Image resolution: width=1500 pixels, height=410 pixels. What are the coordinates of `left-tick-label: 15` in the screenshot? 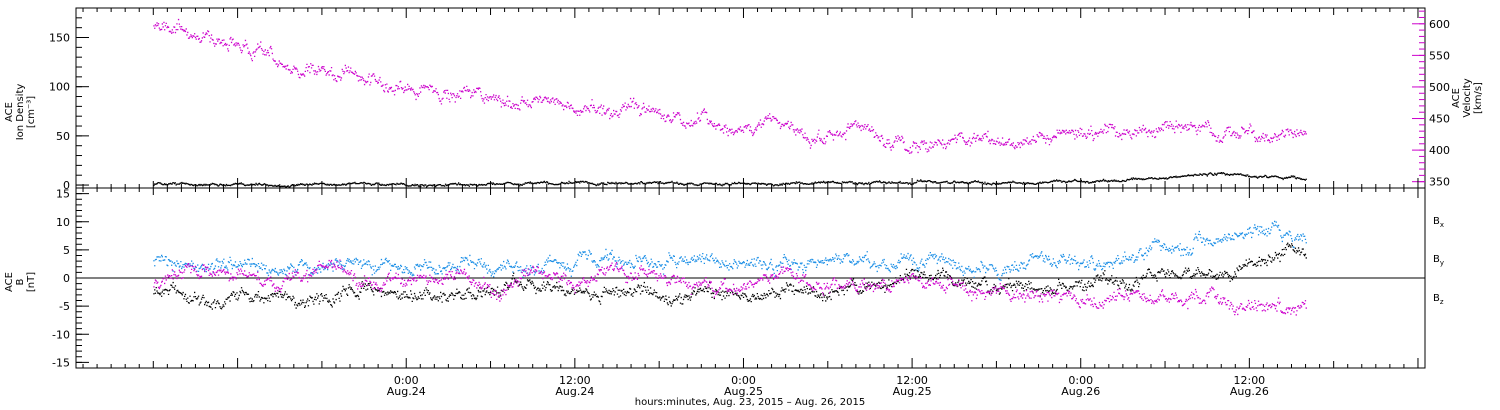 It's located at (63, 194).